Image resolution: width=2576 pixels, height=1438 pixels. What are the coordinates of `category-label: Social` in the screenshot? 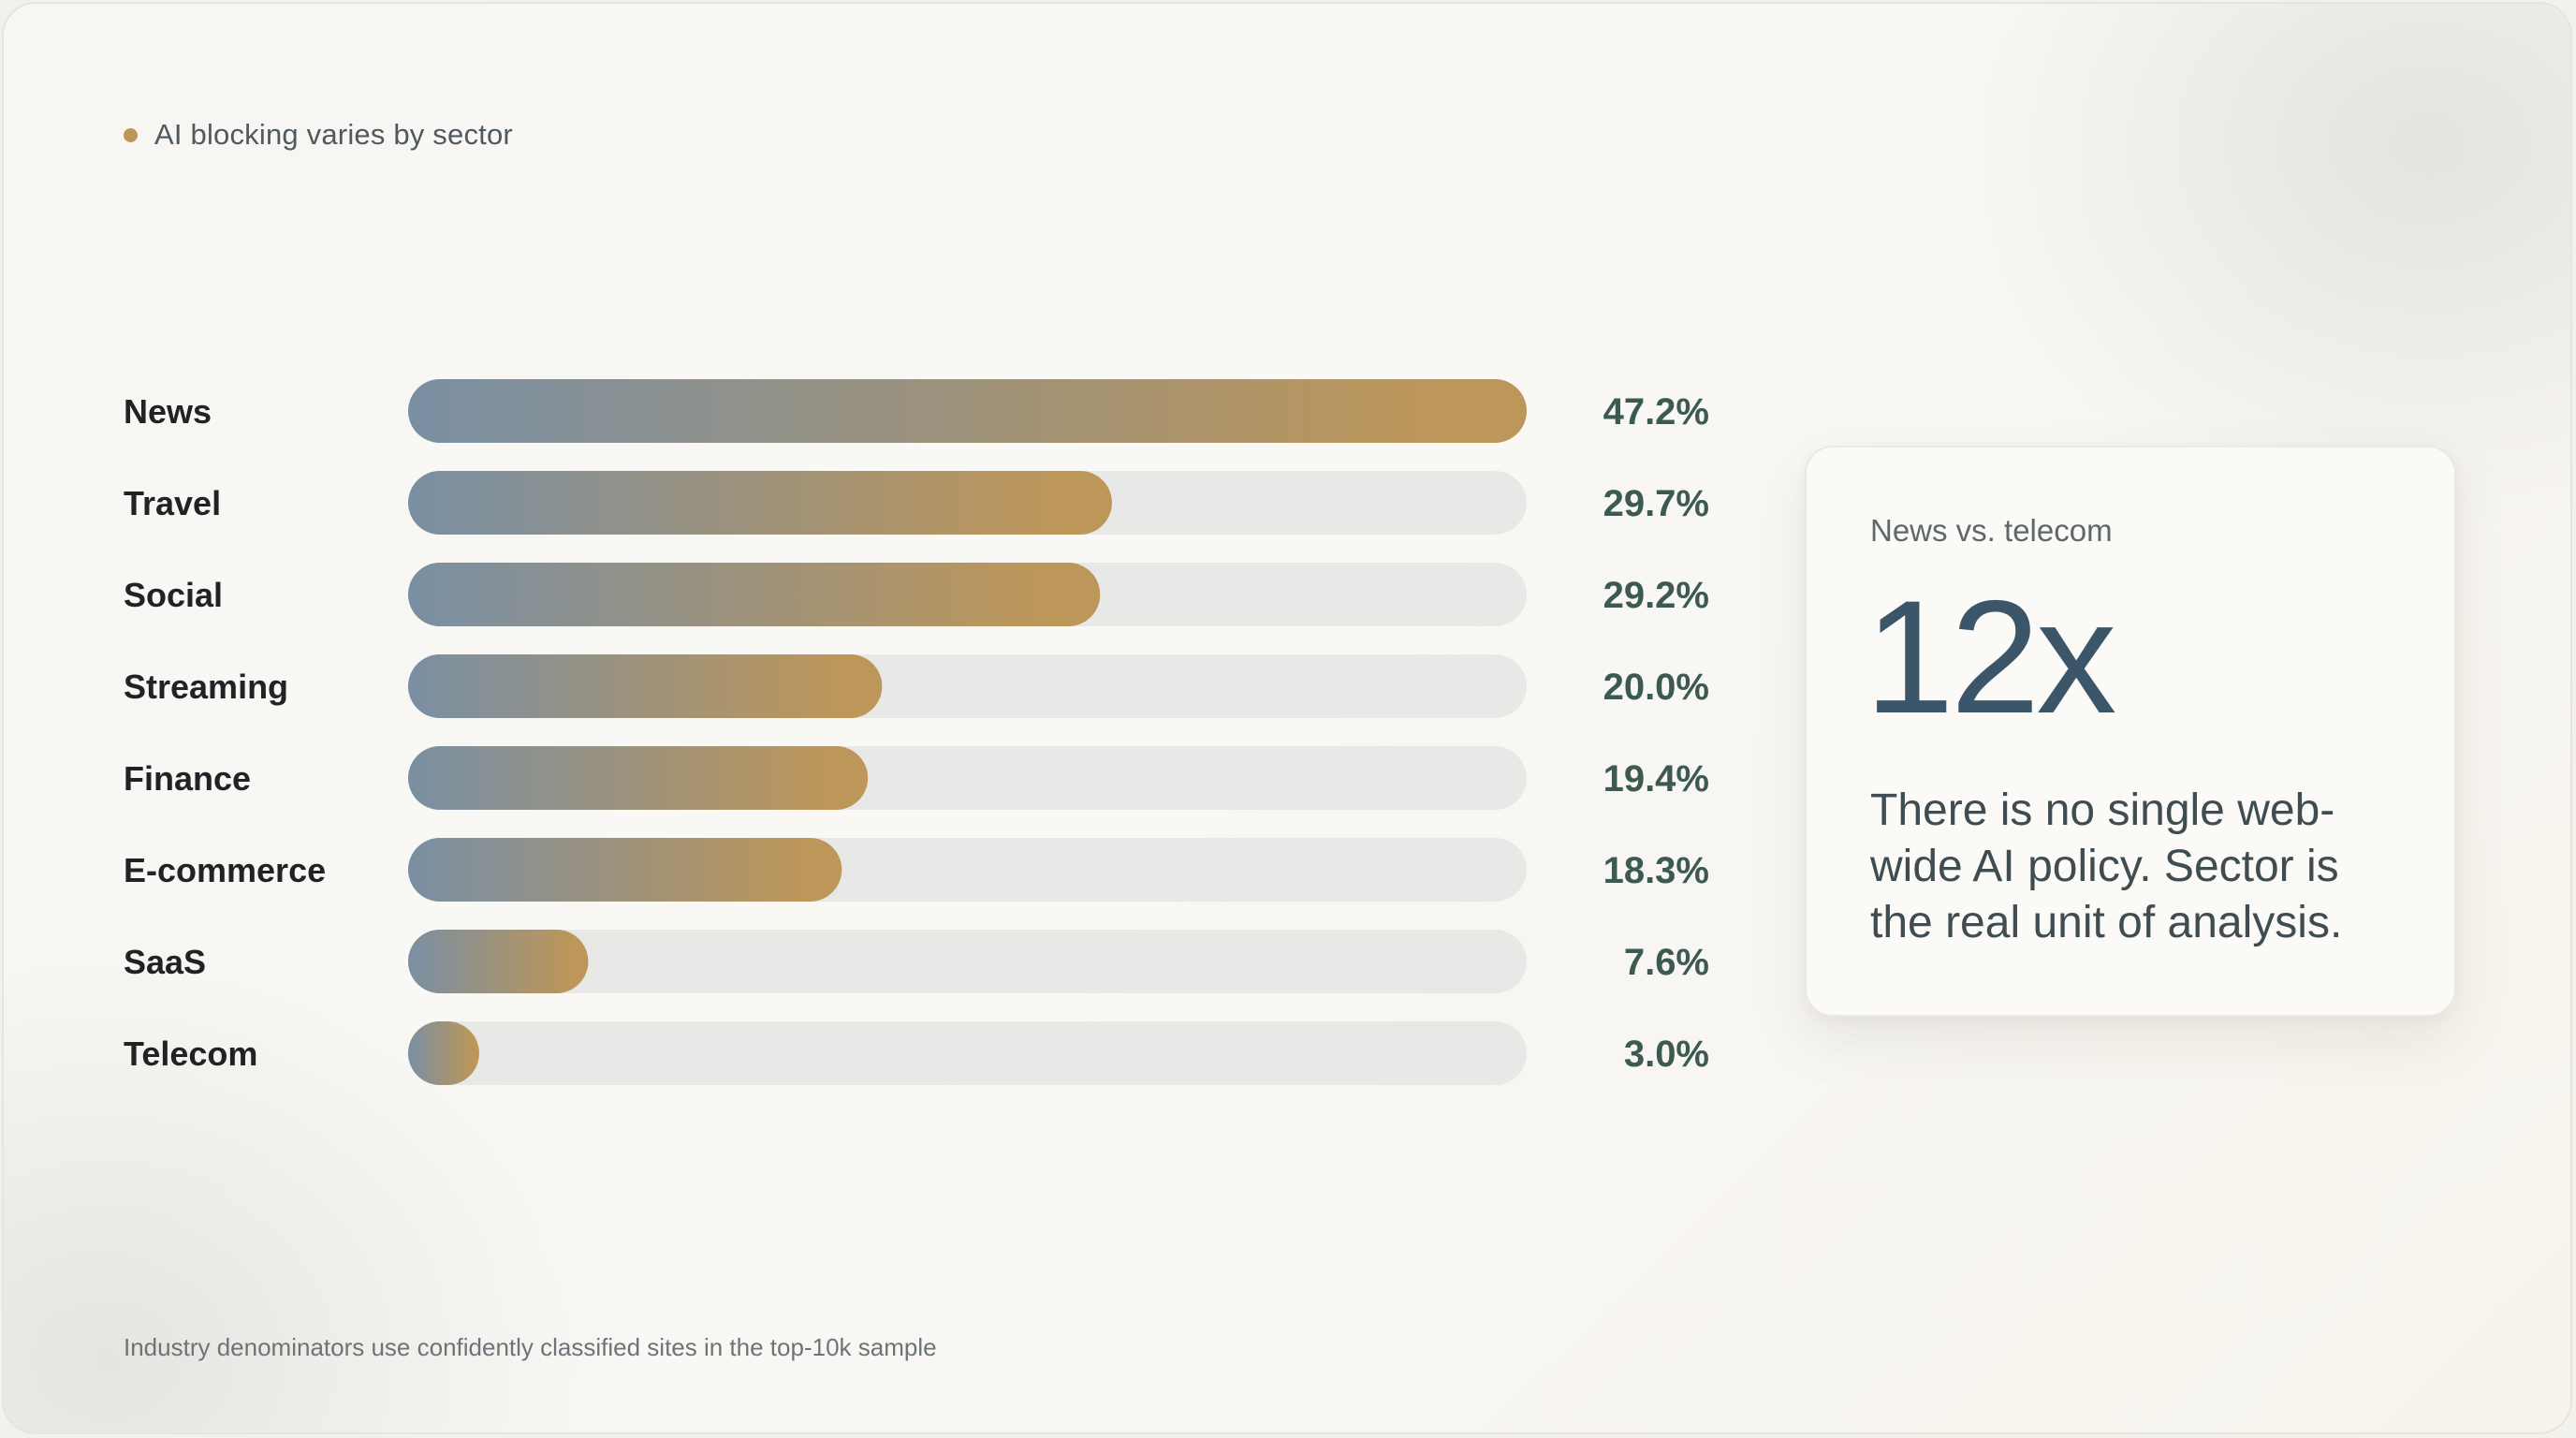 It's located at (173, 595).